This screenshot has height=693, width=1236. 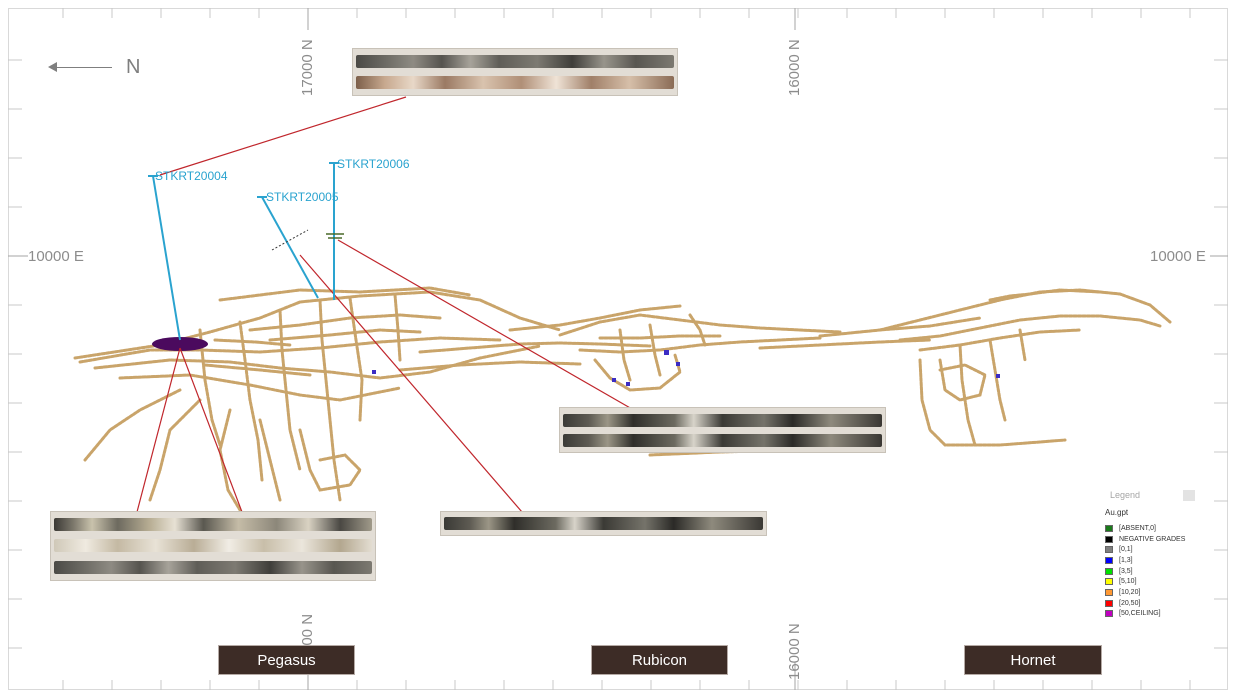 I want to click on northing-label-16000-top: 16000 N, so click(x=794, y=67).